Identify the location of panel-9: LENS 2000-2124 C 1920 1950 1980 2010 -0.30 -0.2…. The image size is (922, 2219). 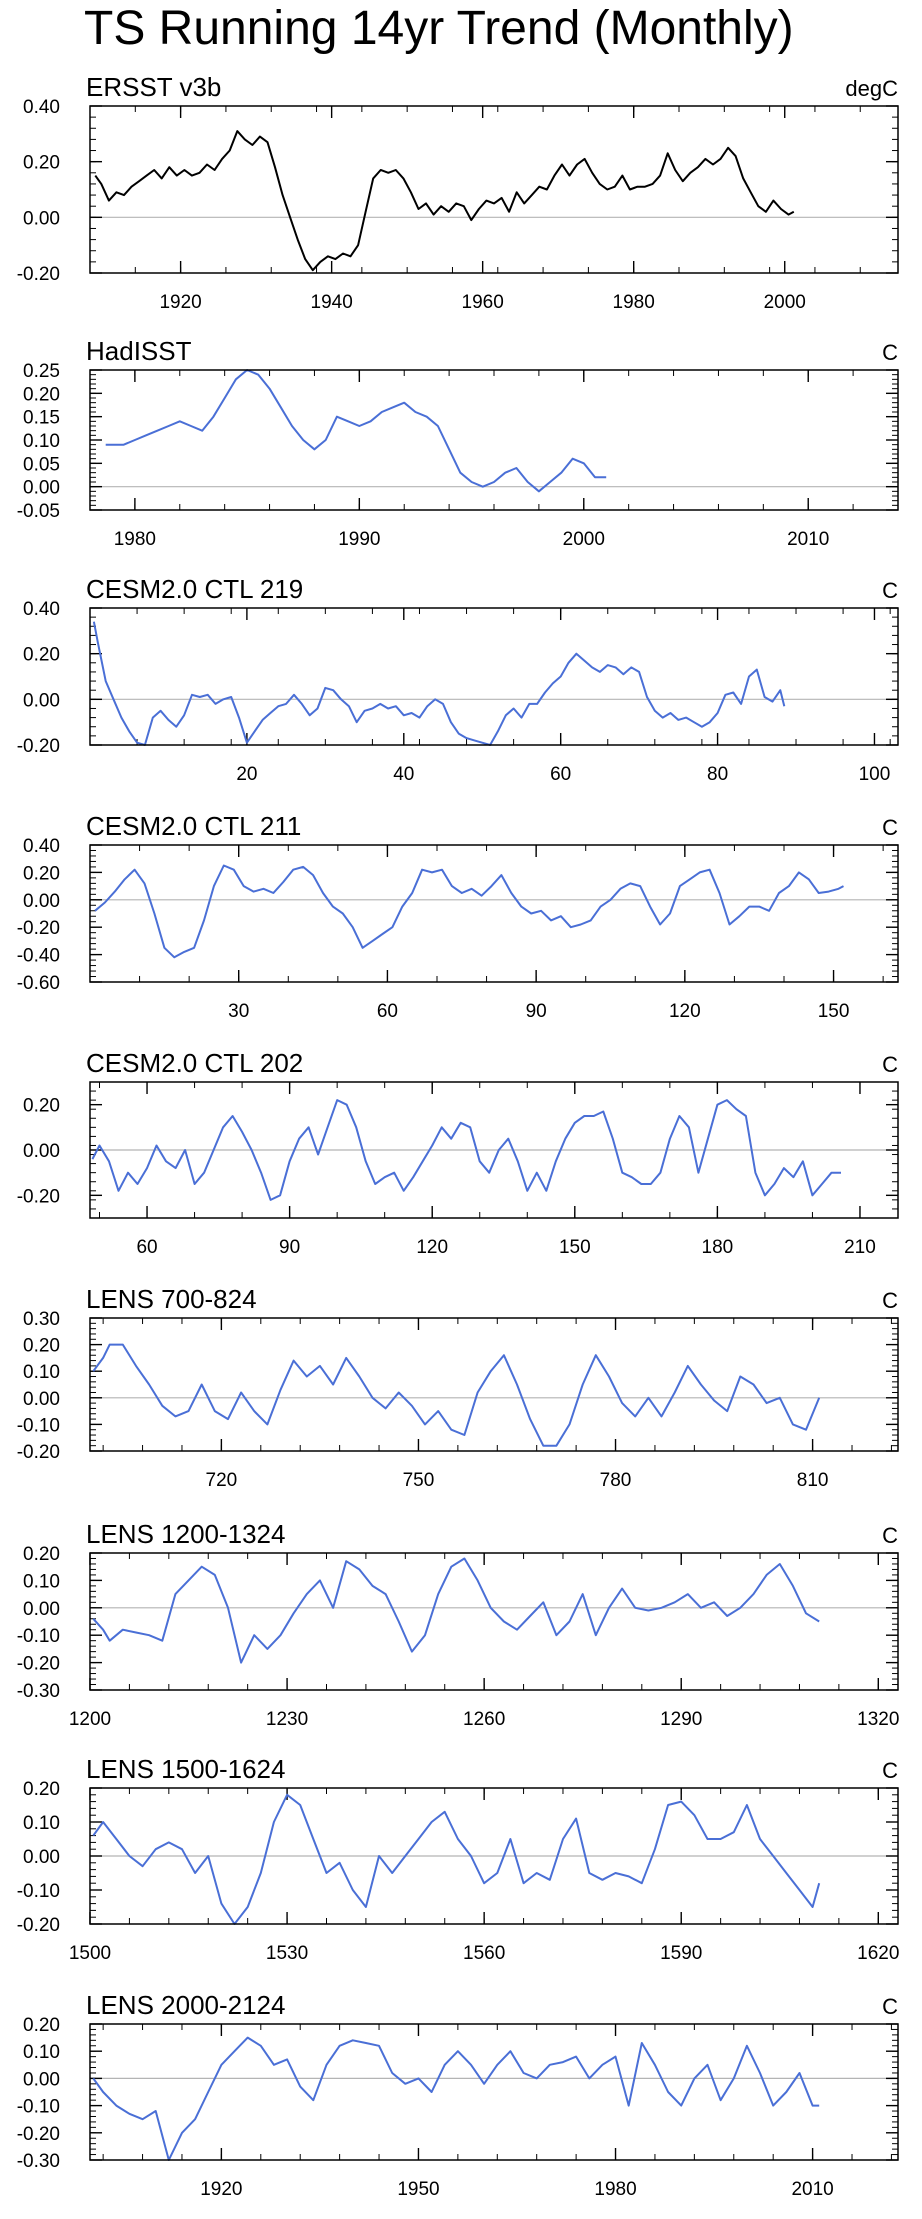
(458, 2095).